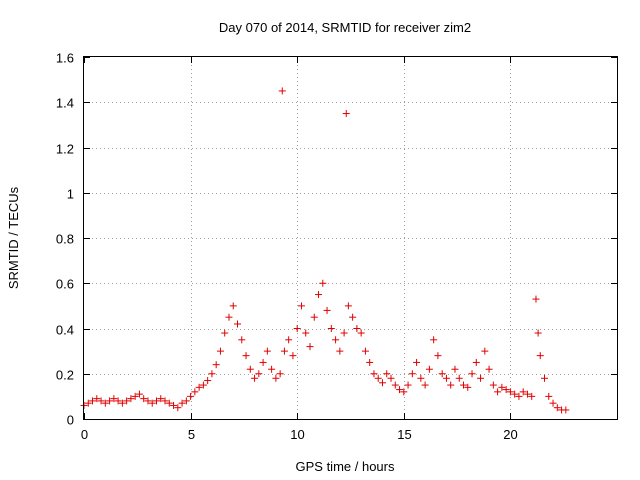  Describe the element at coordinates (84, 434) in the screenshot. I see `x-tick-label: 0` at that location.